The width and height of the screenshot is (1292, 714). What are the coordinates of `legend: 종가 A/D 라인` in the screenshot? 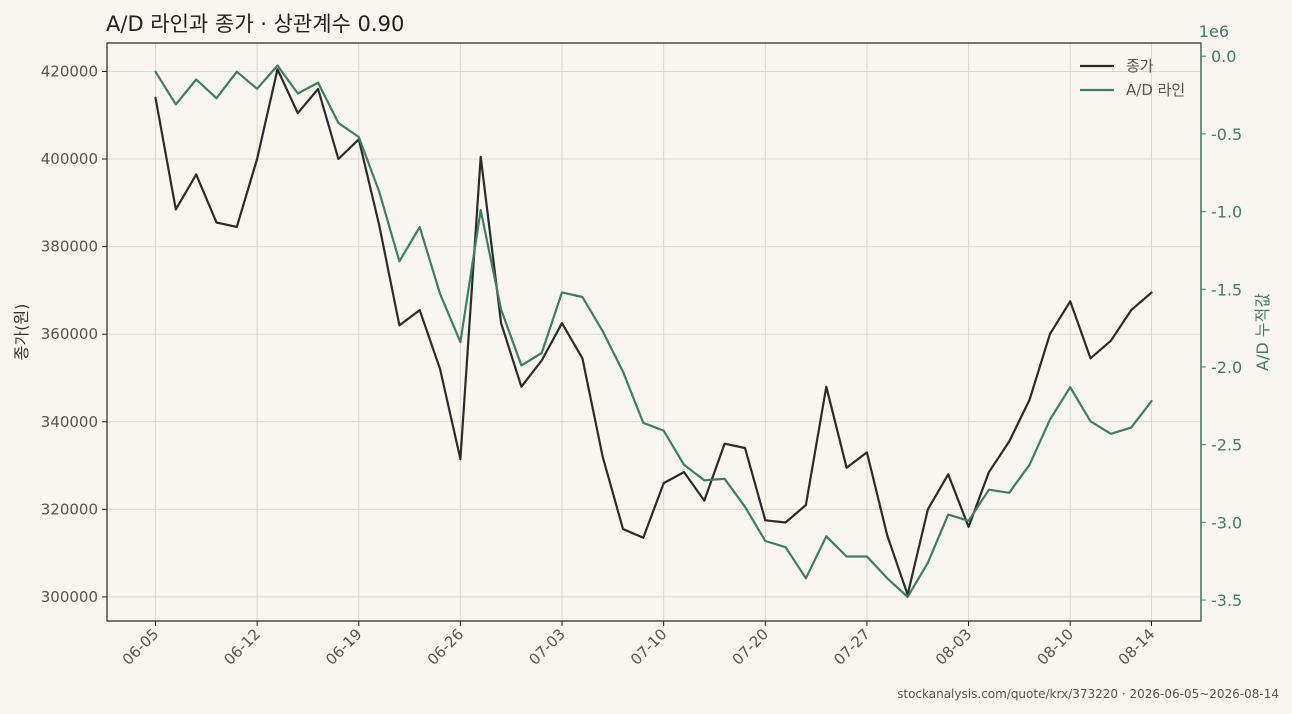 It's located at (1132, 78).